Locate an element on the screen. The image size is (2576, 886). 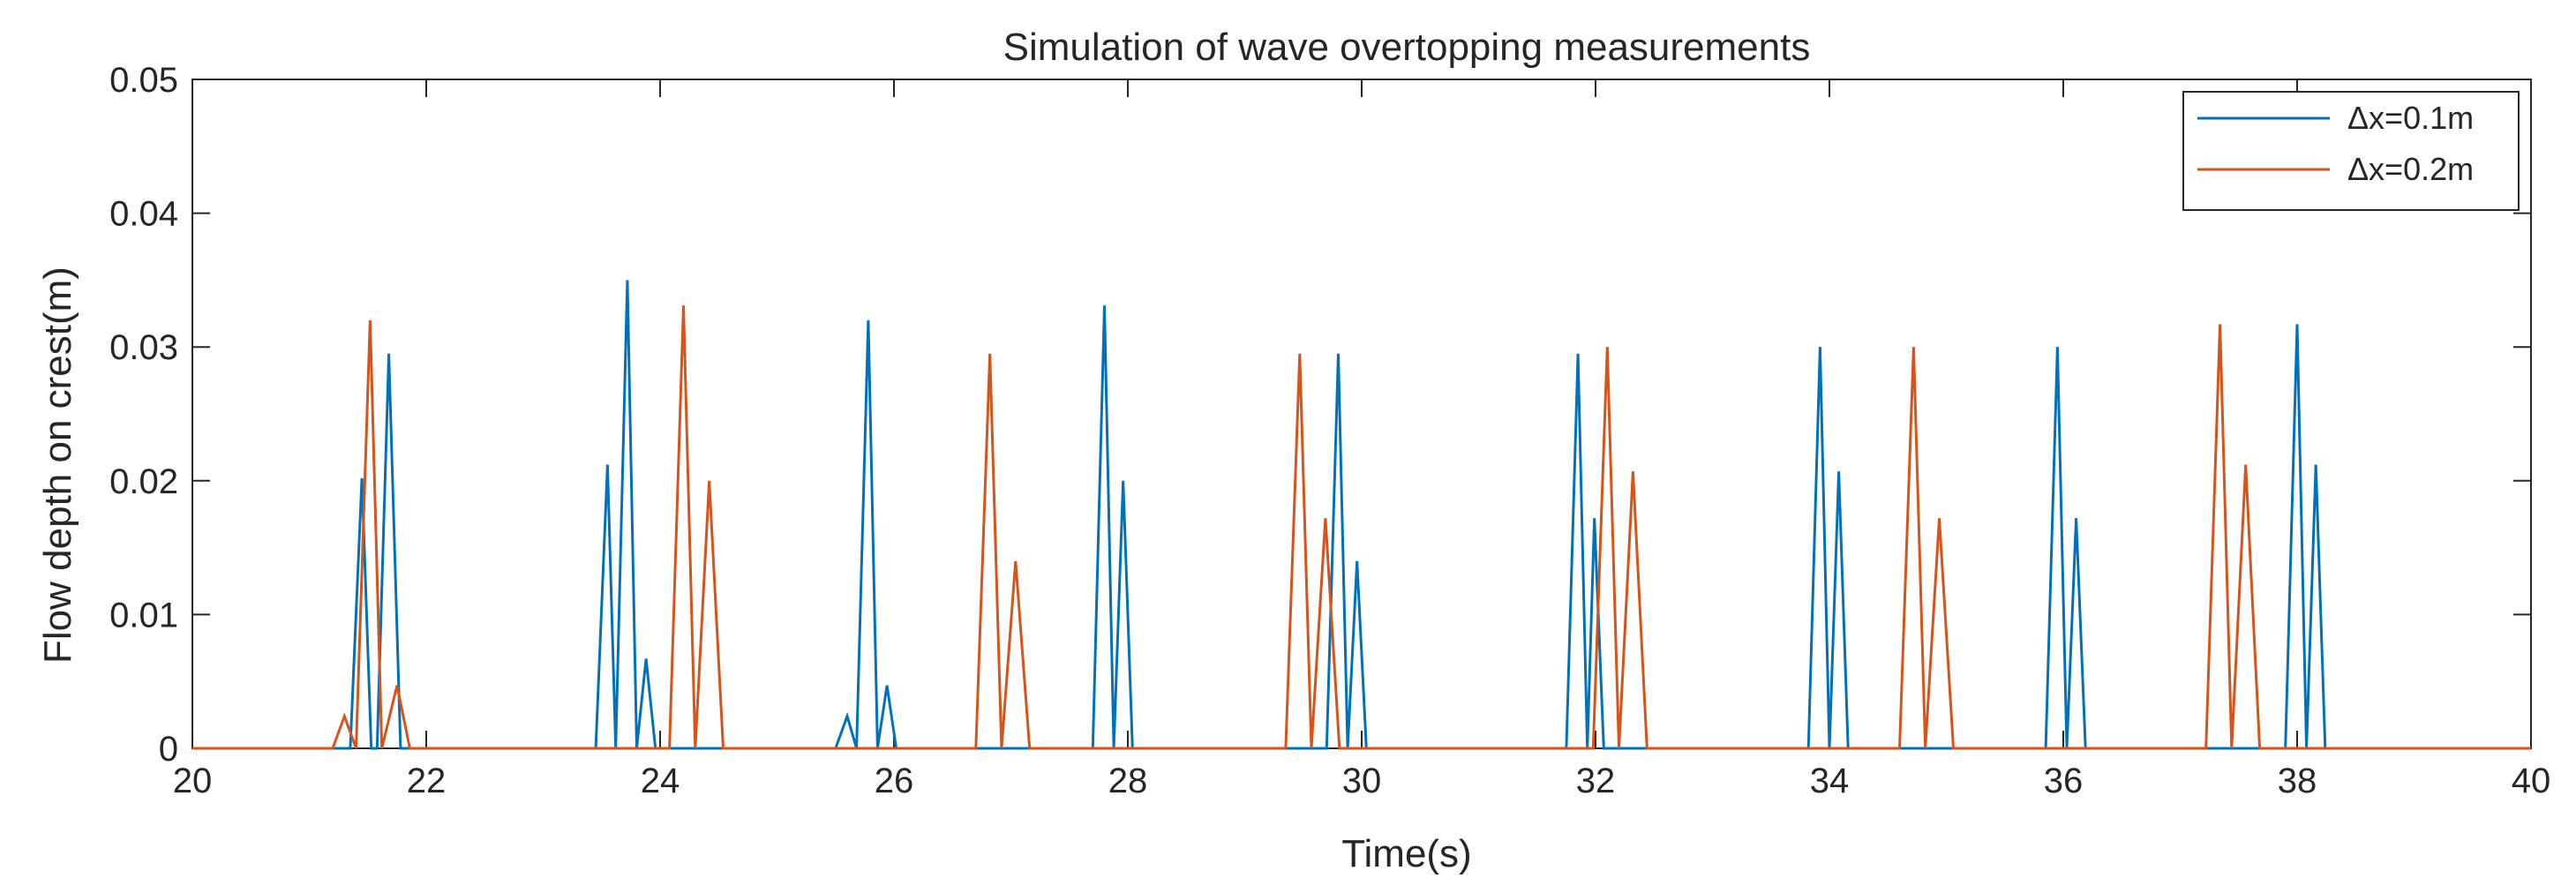
y-axis-label: Flow depth on crest(m) is located at coordinates (57, 465).